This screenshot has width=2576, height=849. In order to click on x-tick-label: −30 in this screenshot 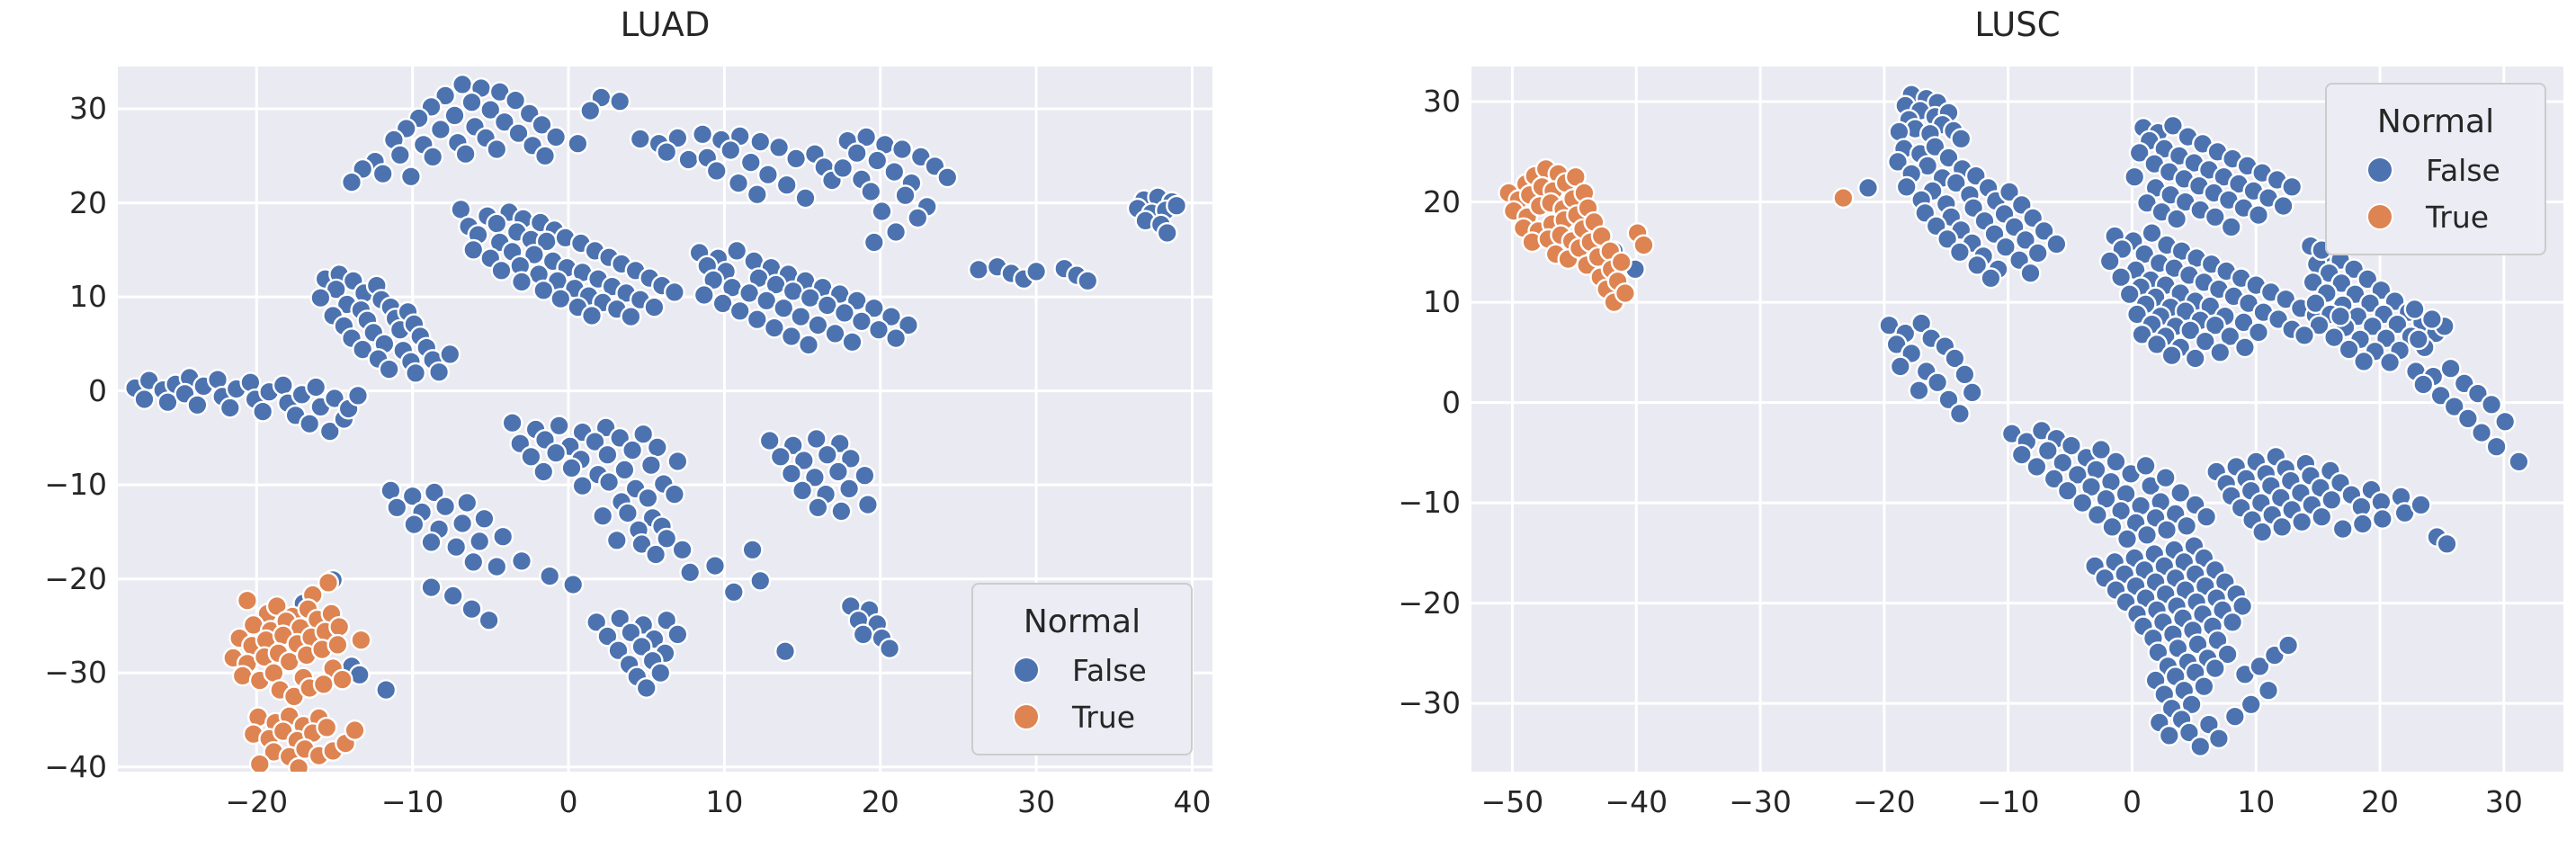, I will do `click(1760, 801)`.